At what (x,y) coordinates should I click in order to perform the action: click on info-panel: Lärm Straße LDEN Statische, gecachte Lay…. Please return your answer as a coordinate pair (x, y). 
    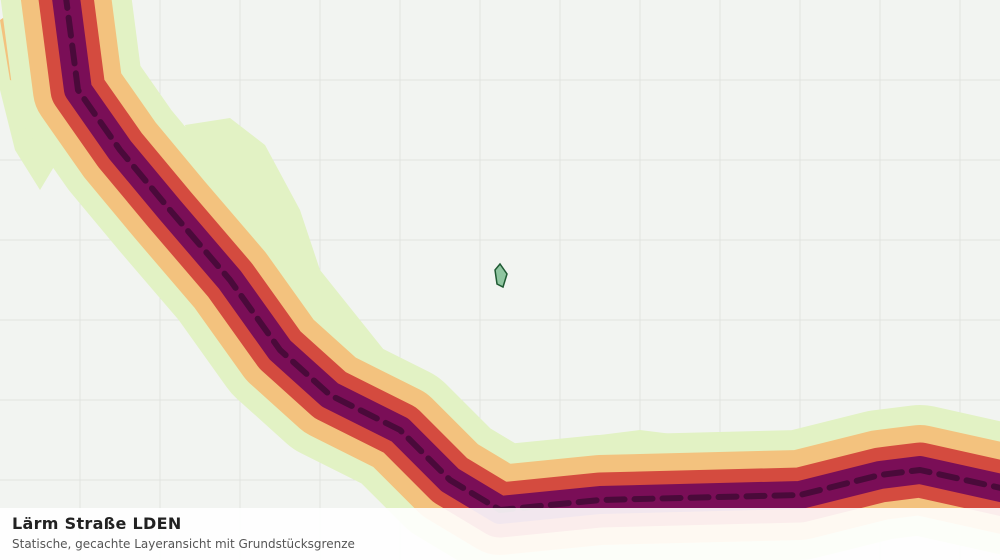
    Looking at the image, I should click on (500, 534).